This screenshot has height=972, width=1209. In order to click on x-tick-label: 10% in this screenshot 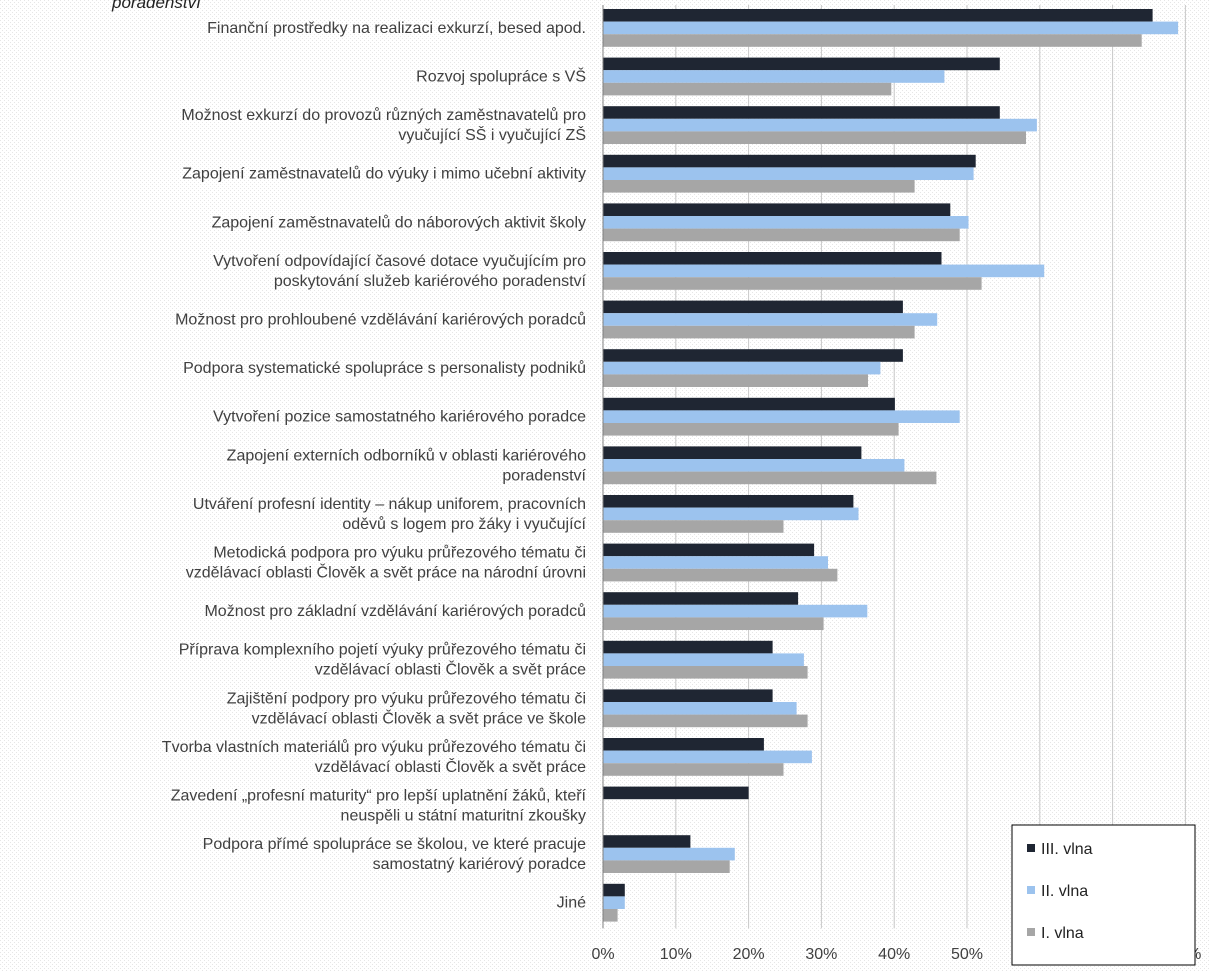, I will do `click(676, 954)`.